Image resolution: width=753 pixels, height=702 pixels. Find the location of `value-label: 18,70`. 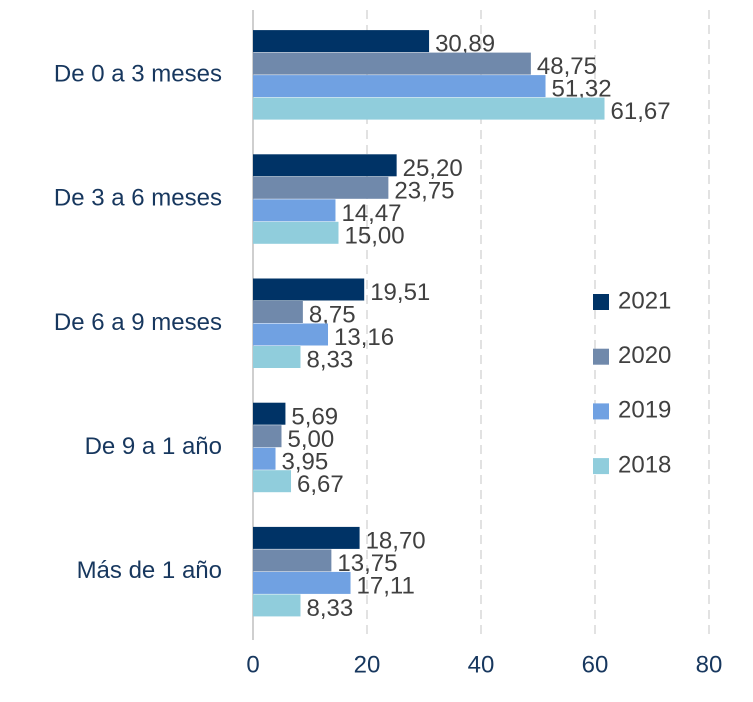

value-label: 18,70 is located at coordinates (396, 540).